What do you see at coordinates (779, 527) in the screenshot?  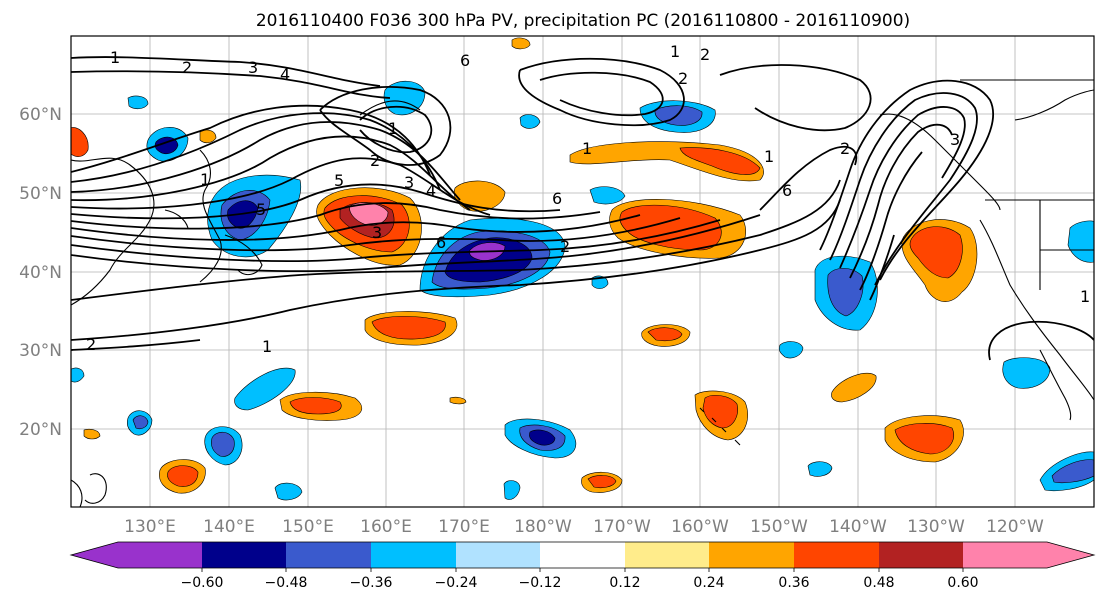 I see `lon-label: 150°W` at bounding box center [779, 527].